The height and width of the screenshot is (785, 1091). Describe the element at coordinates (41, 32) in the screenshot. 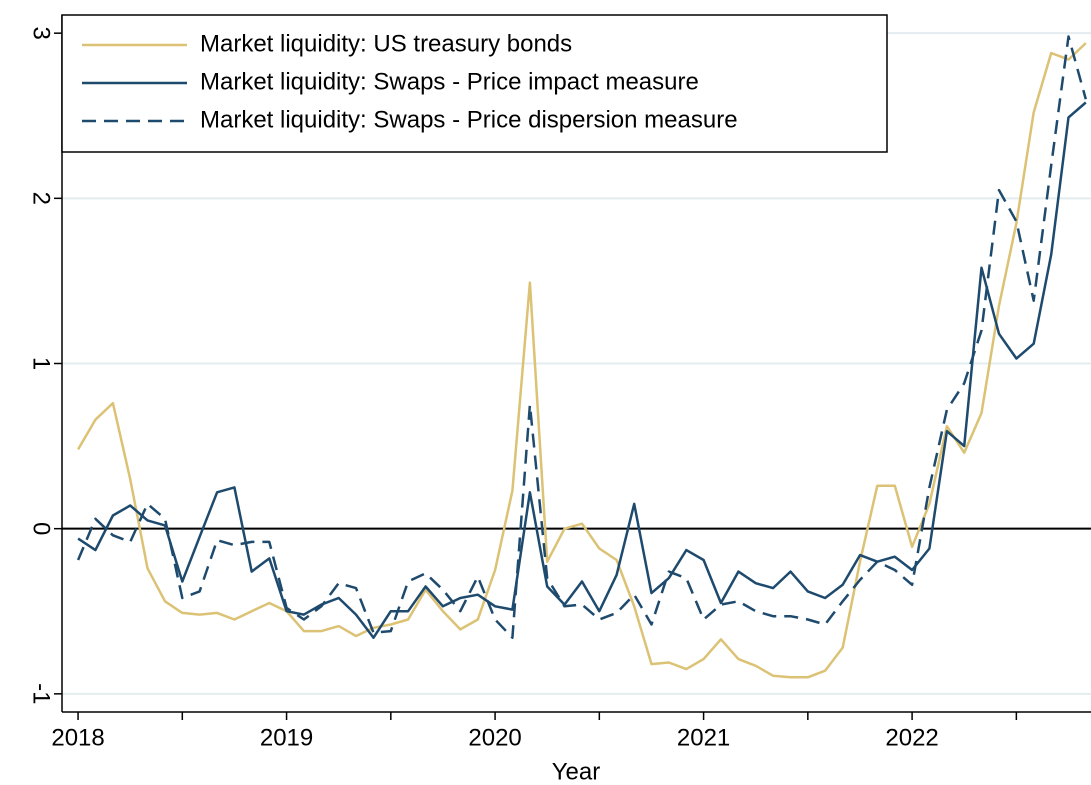

I see `y-tick-label: 3` at that location.